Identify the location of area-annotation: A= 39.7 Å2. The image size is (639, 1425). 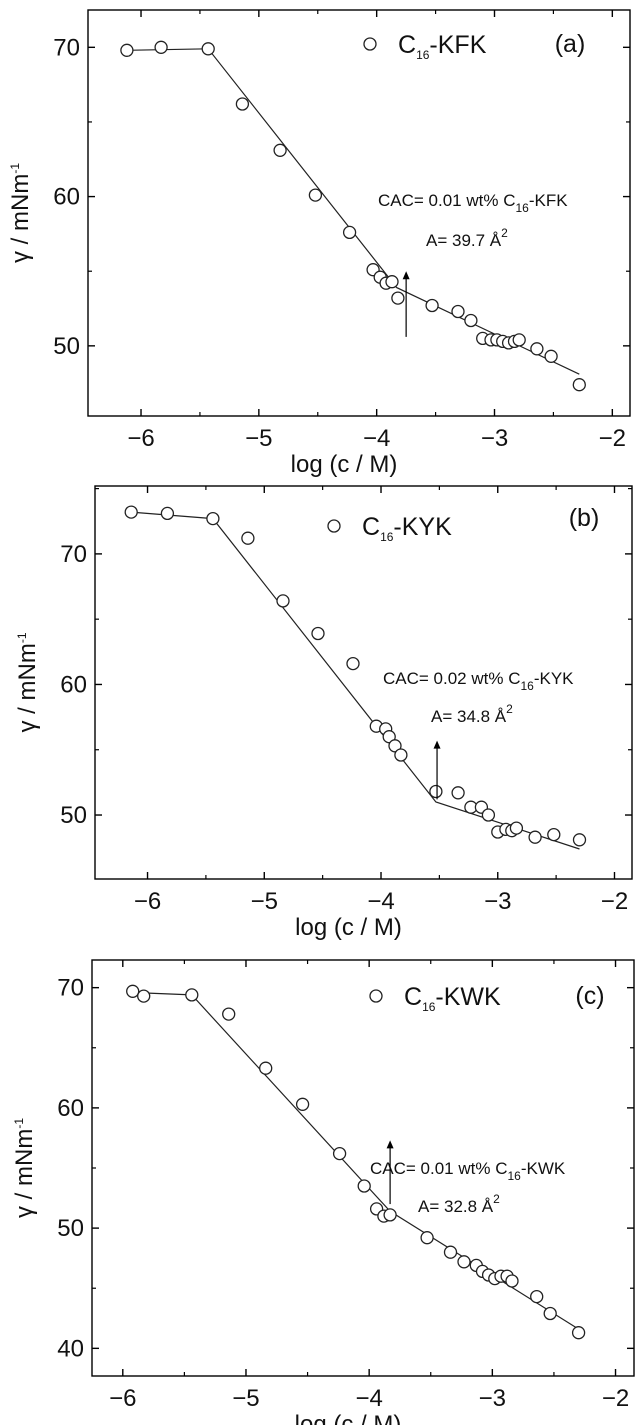
(467, 238).